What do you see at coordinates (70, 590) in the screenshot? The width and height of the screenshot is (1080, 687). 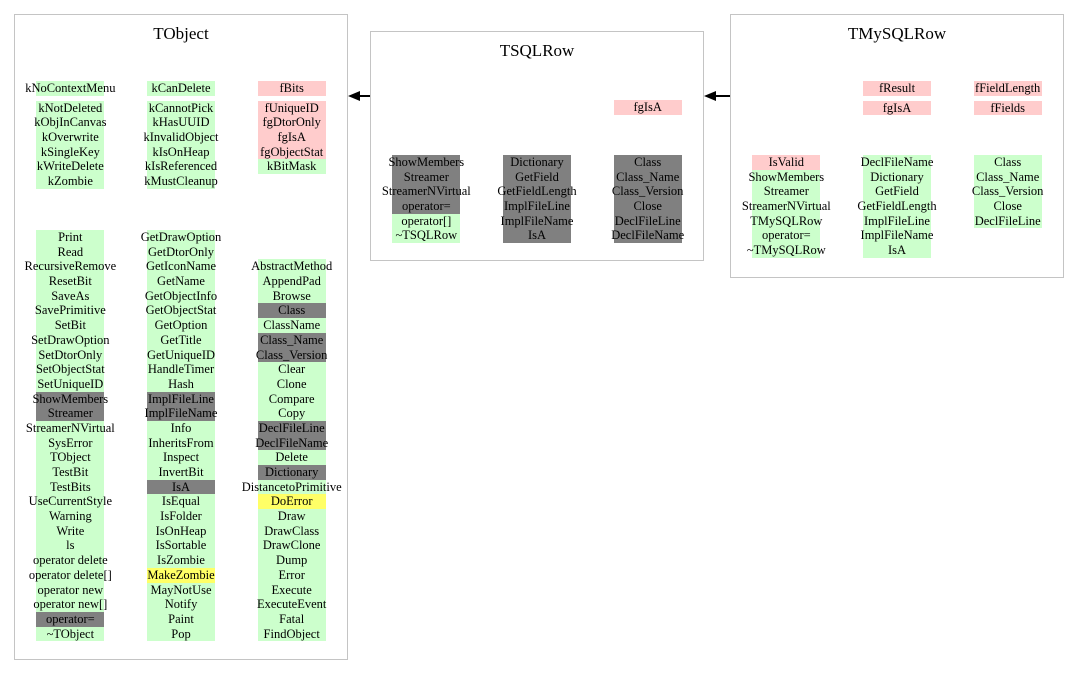 I see `member-cell: operator new` at bounding box center [70, 590].